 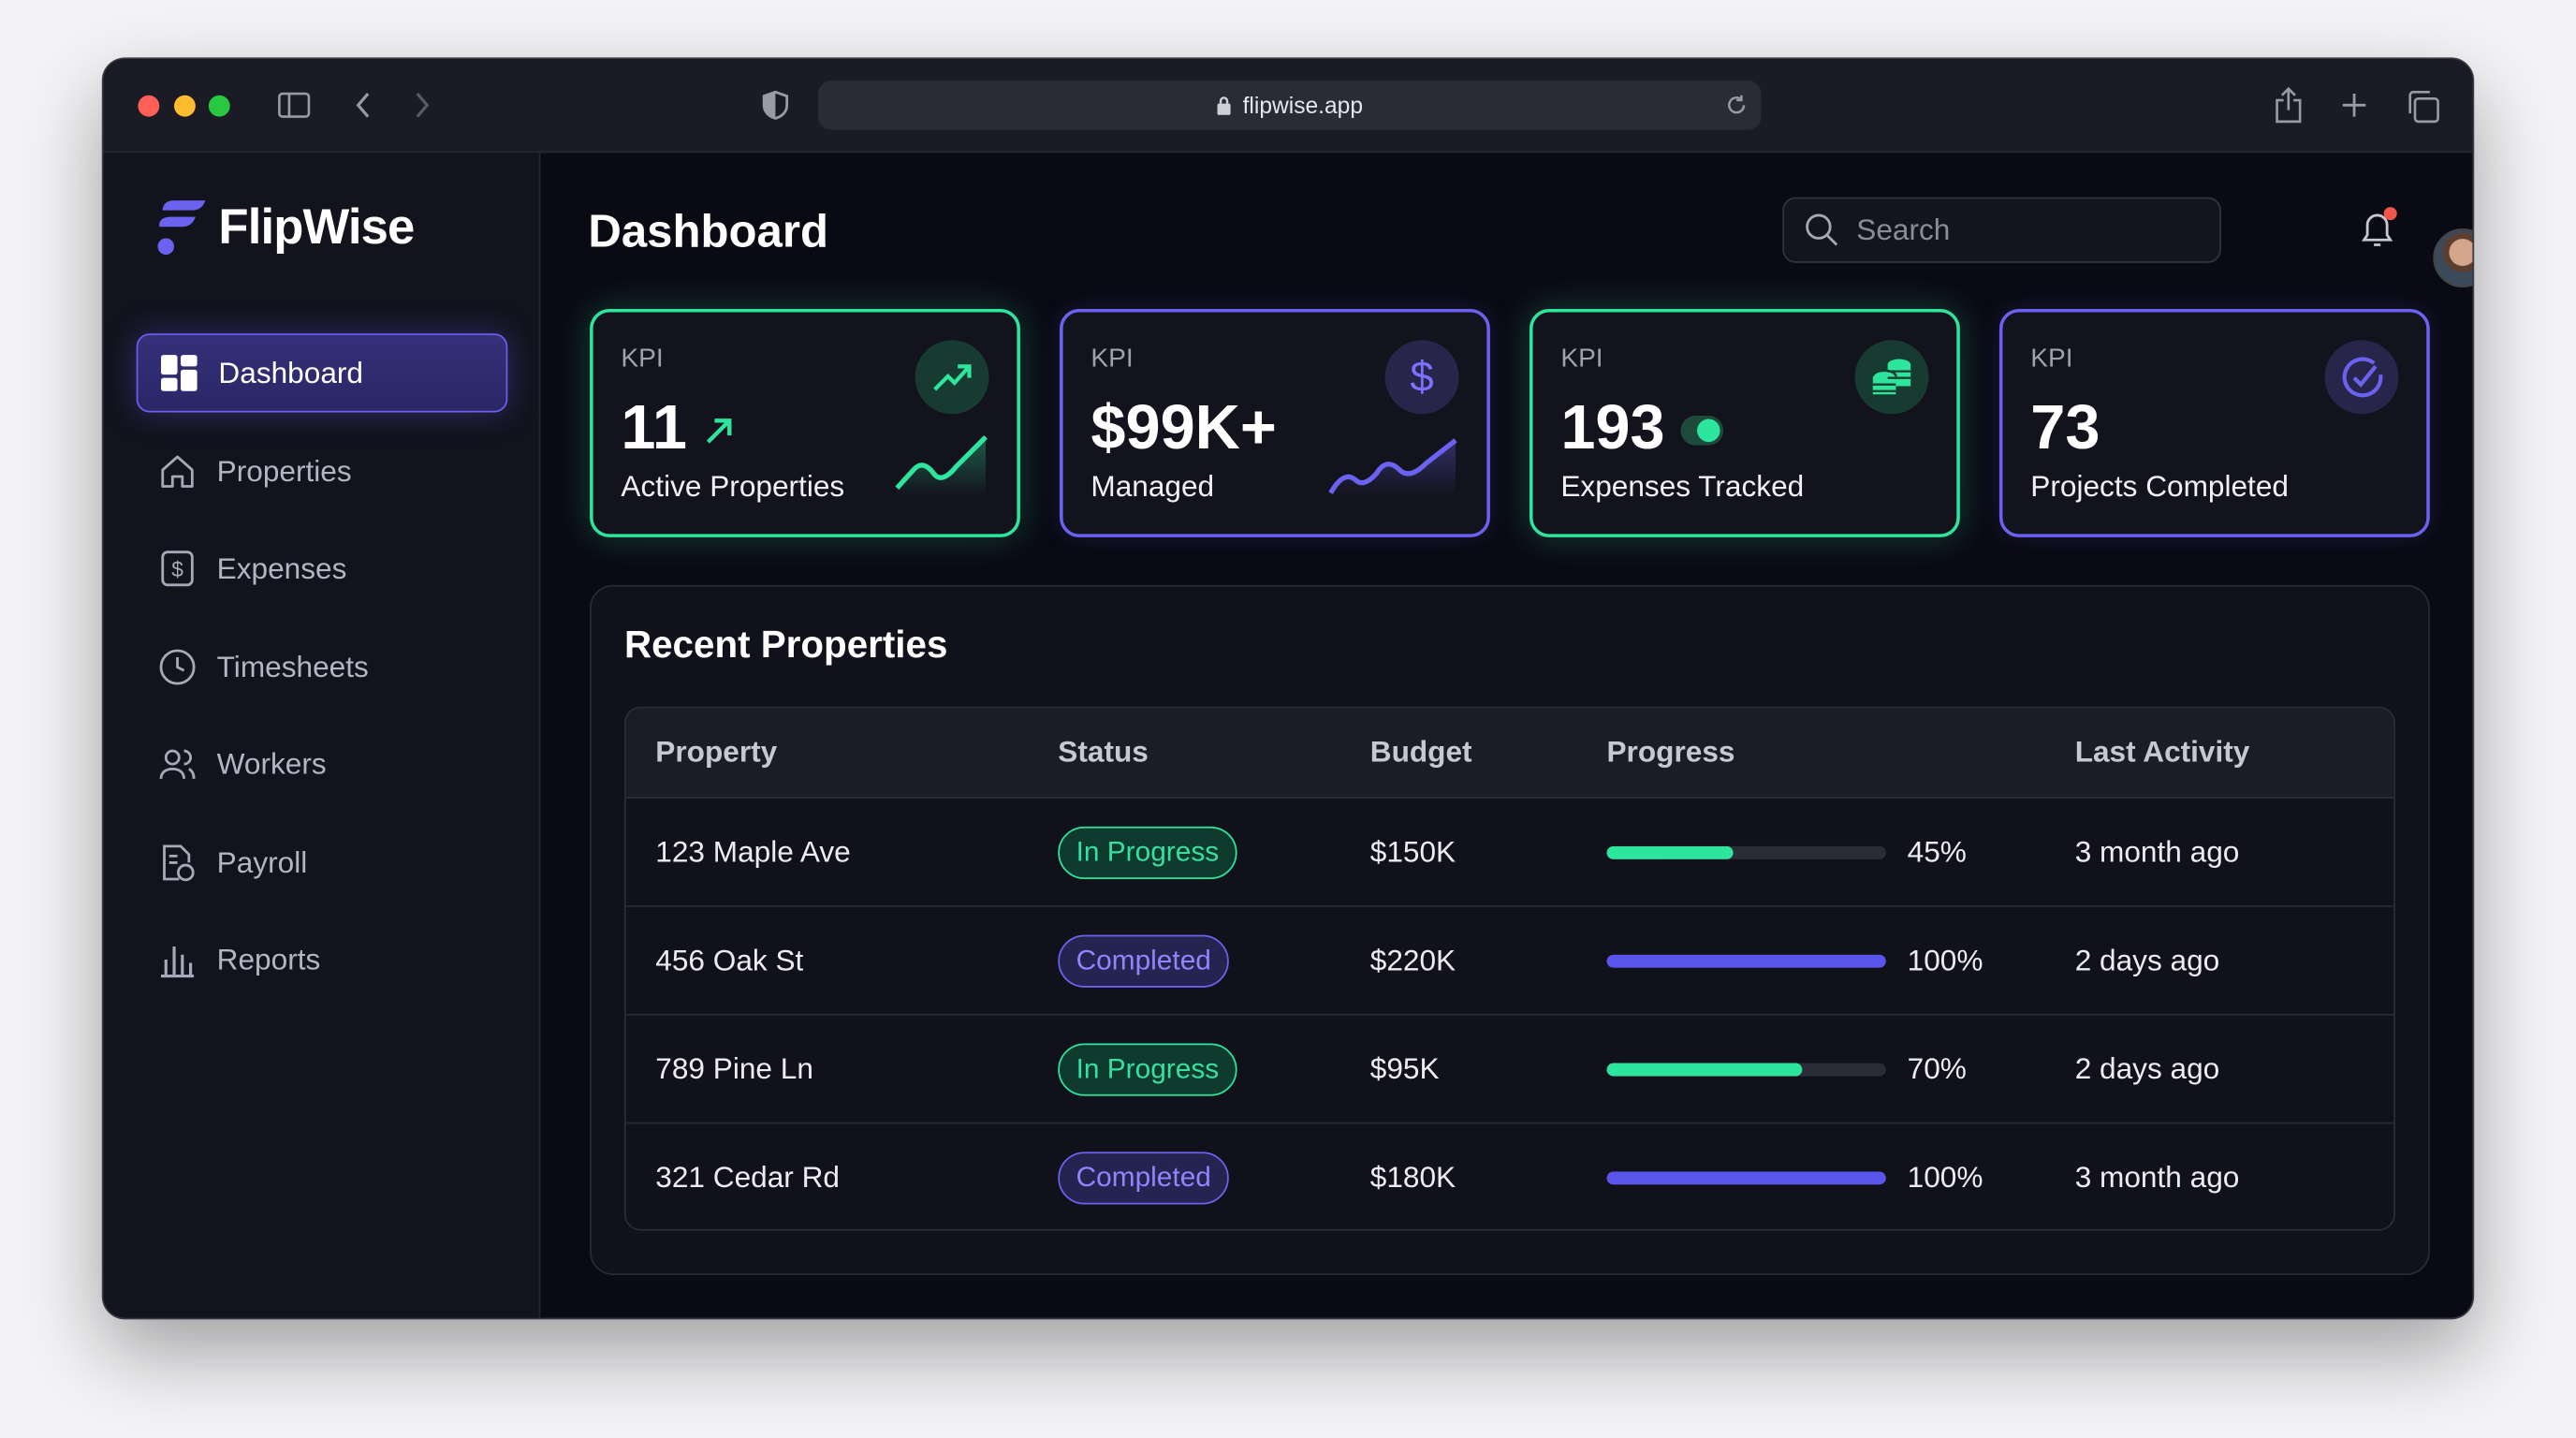 What do you see at coordinates (322, 472) in the screenshot?
I see `sidebar-item-properties: Properties` at bounding box center [322, 472].